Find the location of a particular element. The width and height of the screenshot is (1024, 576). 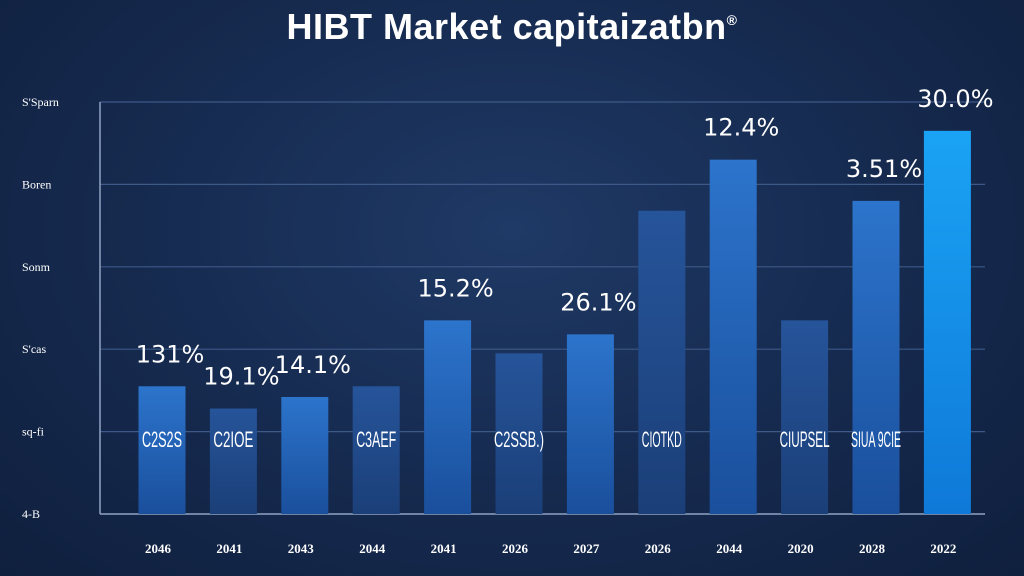

data-label: 15.2% is located at coordinates (455, 288).